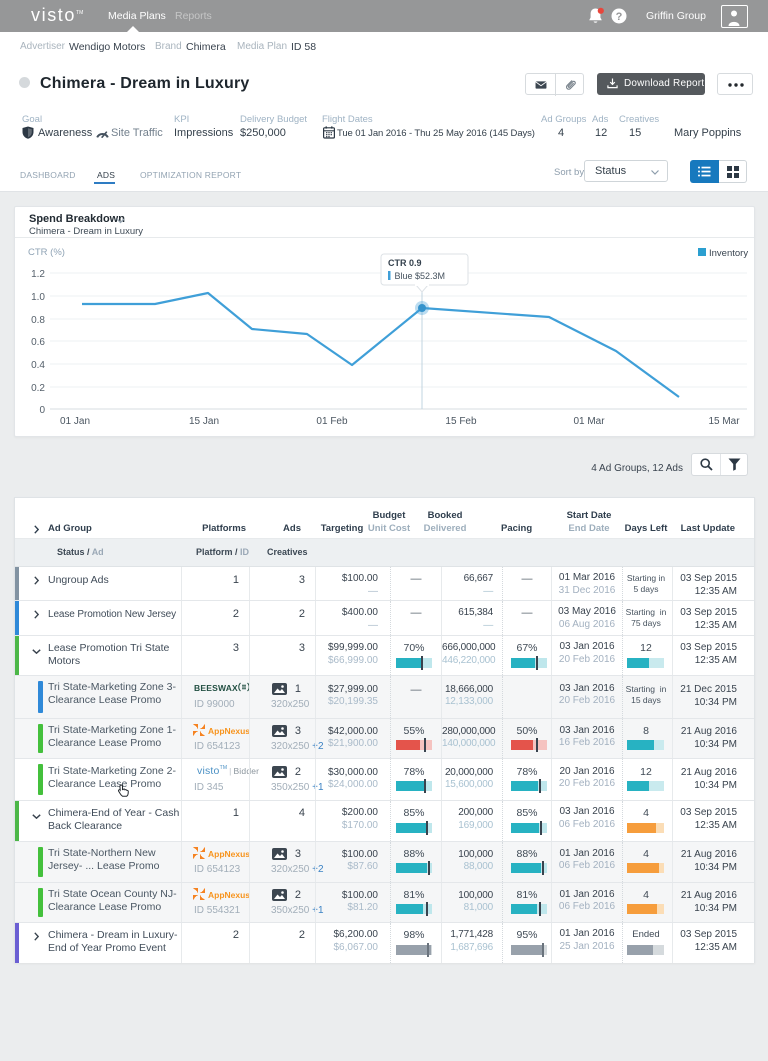  Describe the element at coordinates (38, 320) in the screenshot. I see `svg-text: 0.8` at that location.